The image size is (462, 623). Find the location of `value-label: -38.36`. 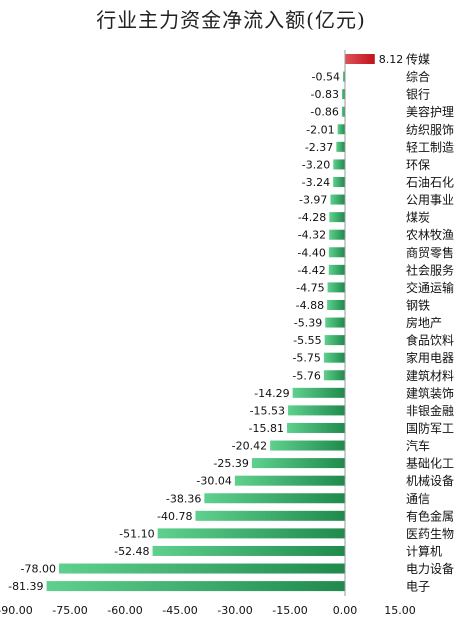

value-label: -38.36 is located at coordinates (183, 498).